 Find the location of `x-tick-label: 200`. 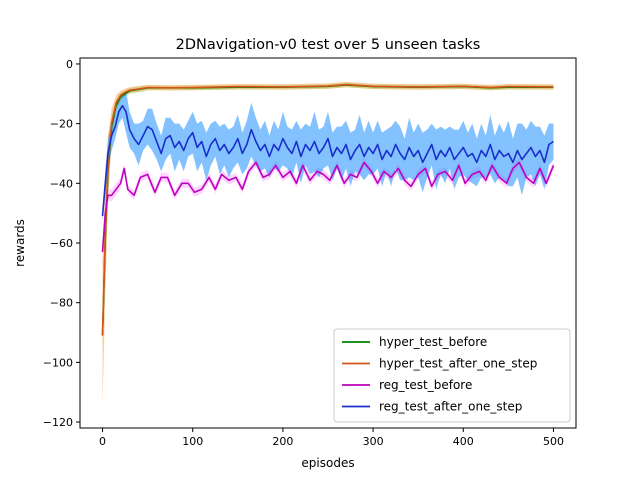

x-tick-label: 200 is located at coordinates (282, 441).